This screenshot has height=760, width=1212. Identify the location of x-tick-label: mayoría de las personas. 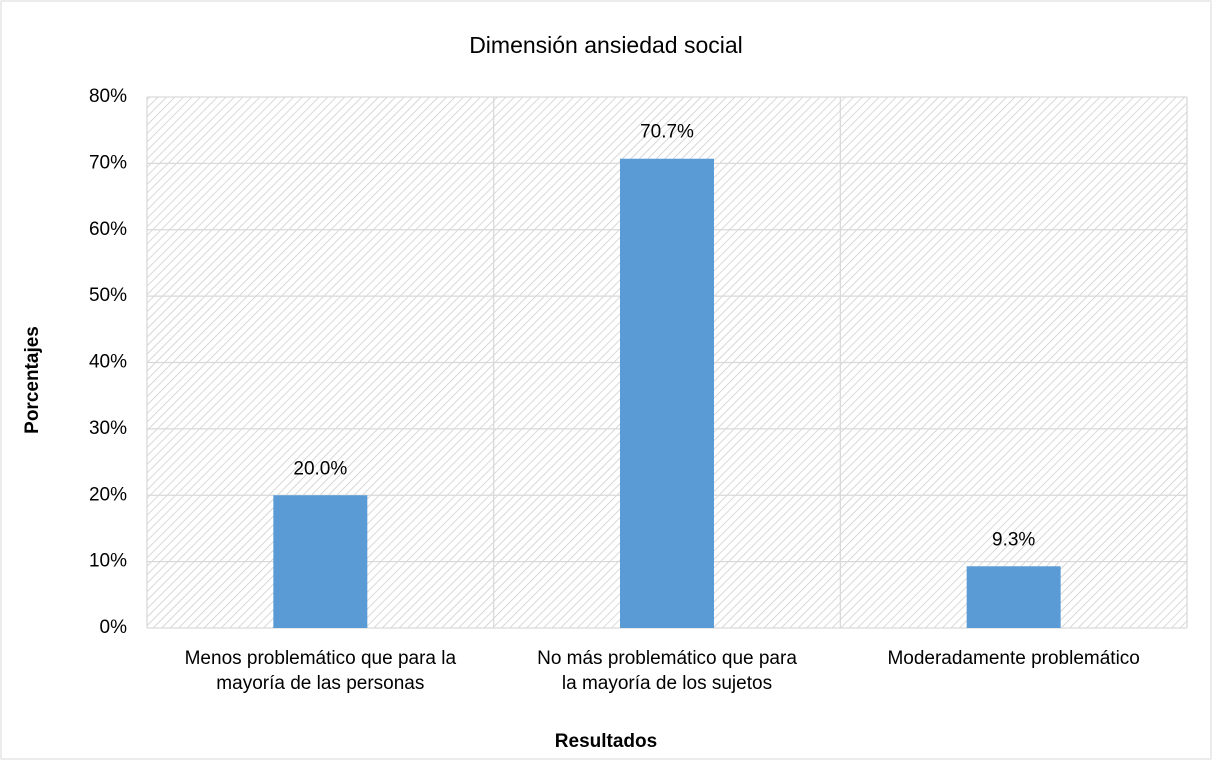
(320, 683).